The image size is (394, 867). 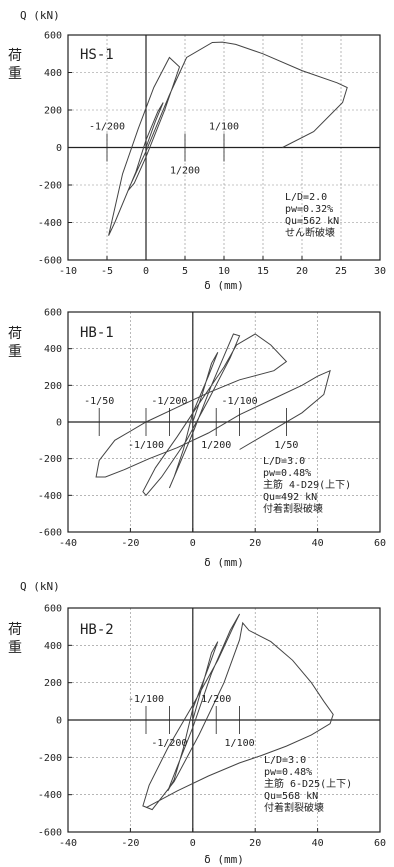 What do you see at coordinates (68, 271) in the screenshot?
I see `plot1-xtick-label: -10` at bounding box center [68, 271].